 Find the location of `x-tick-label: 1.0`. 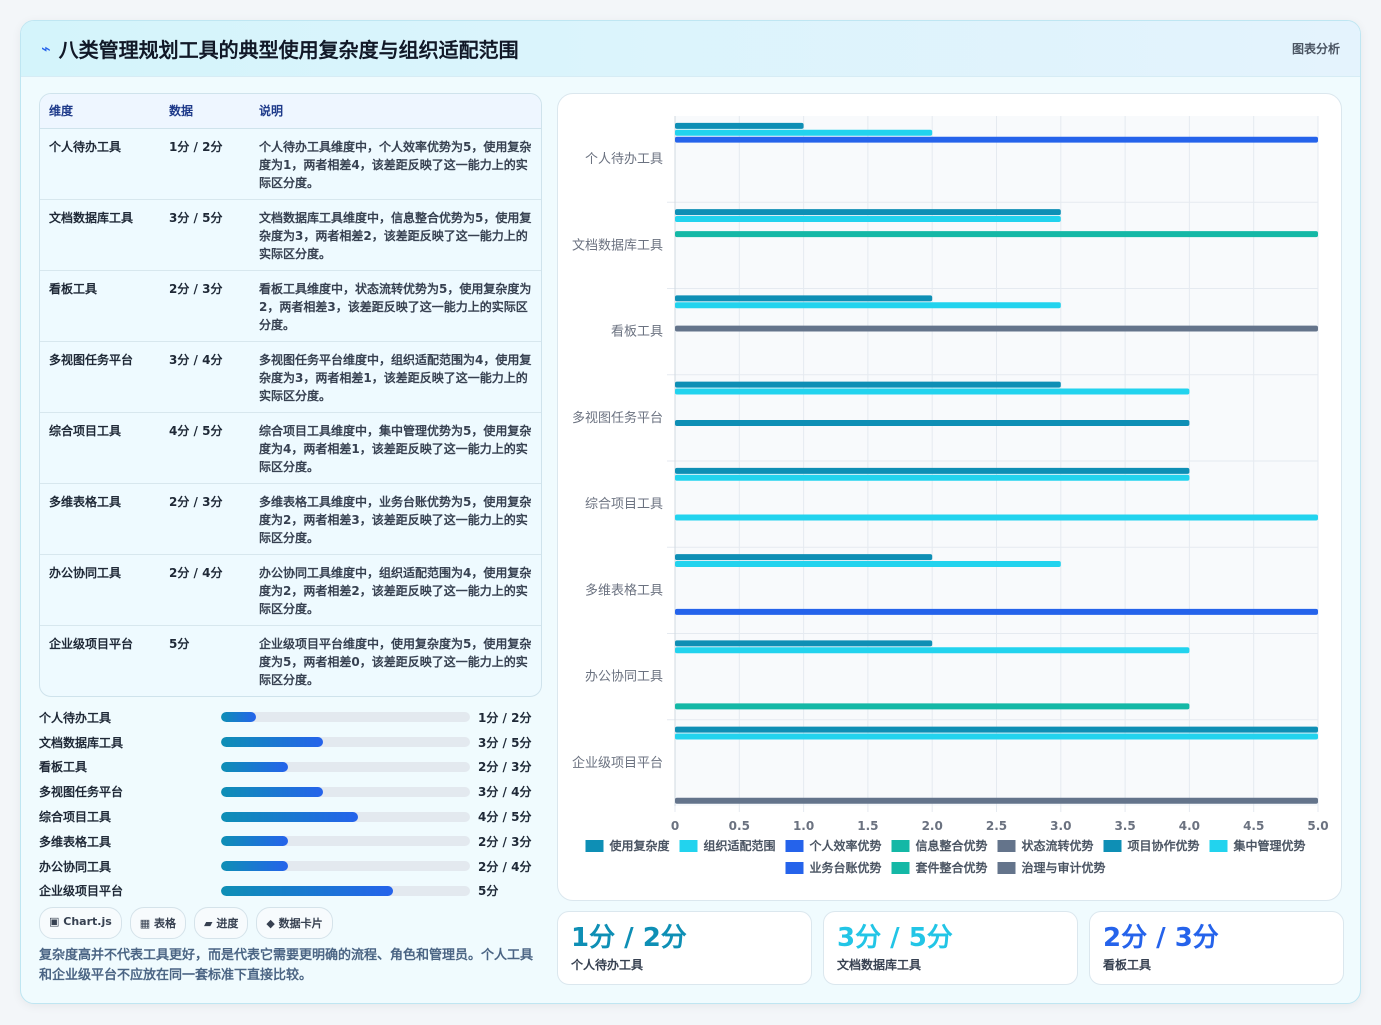

x-tick-label: 1.0 is located at coordinates (803, 826).